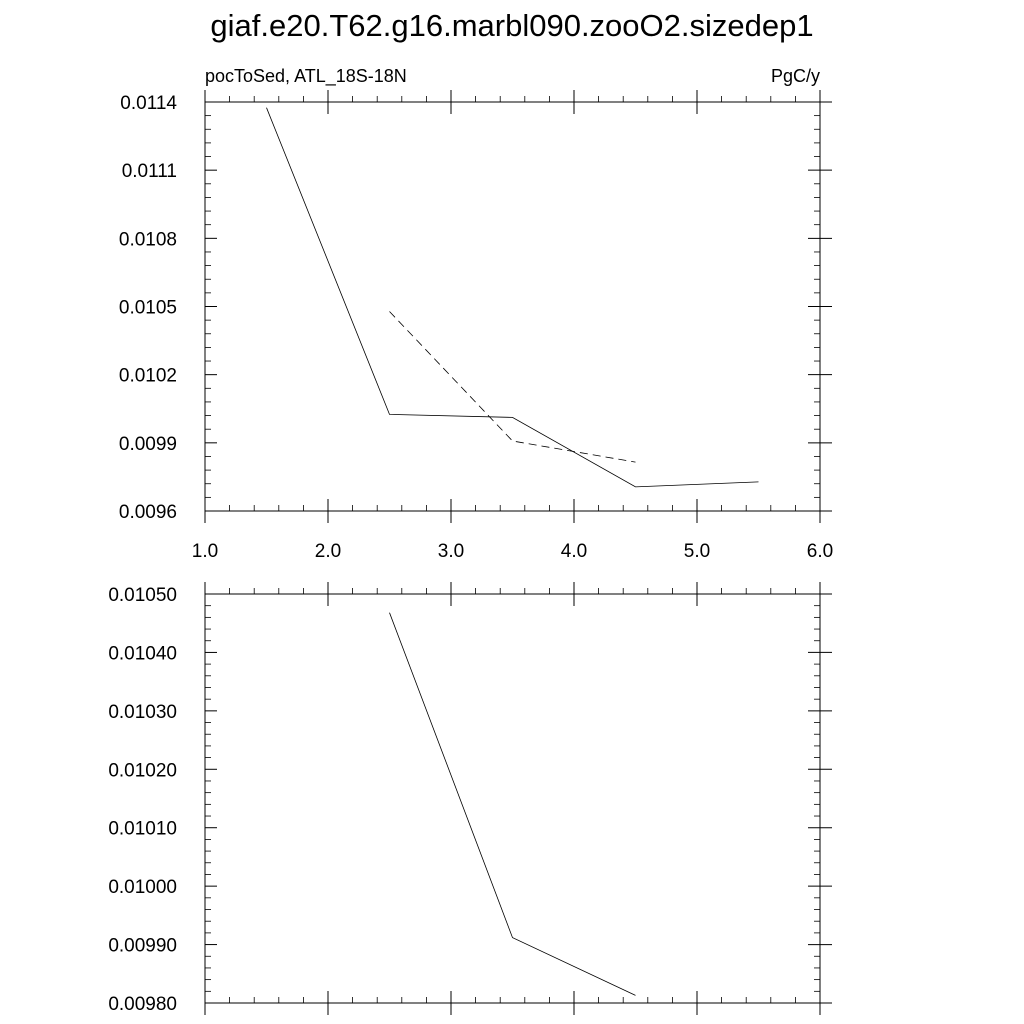 The width and height of the screenshot is (1024, 1024). I want to click on y-tick-label: 0.01010, so click(142, 829).